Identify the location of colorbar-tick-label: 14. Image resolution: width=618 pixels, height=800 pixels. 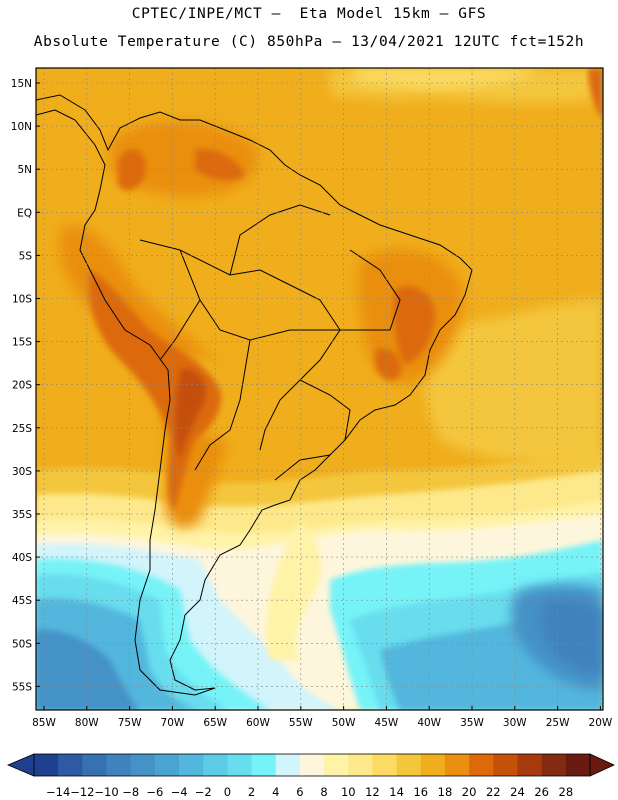
(396, 792).